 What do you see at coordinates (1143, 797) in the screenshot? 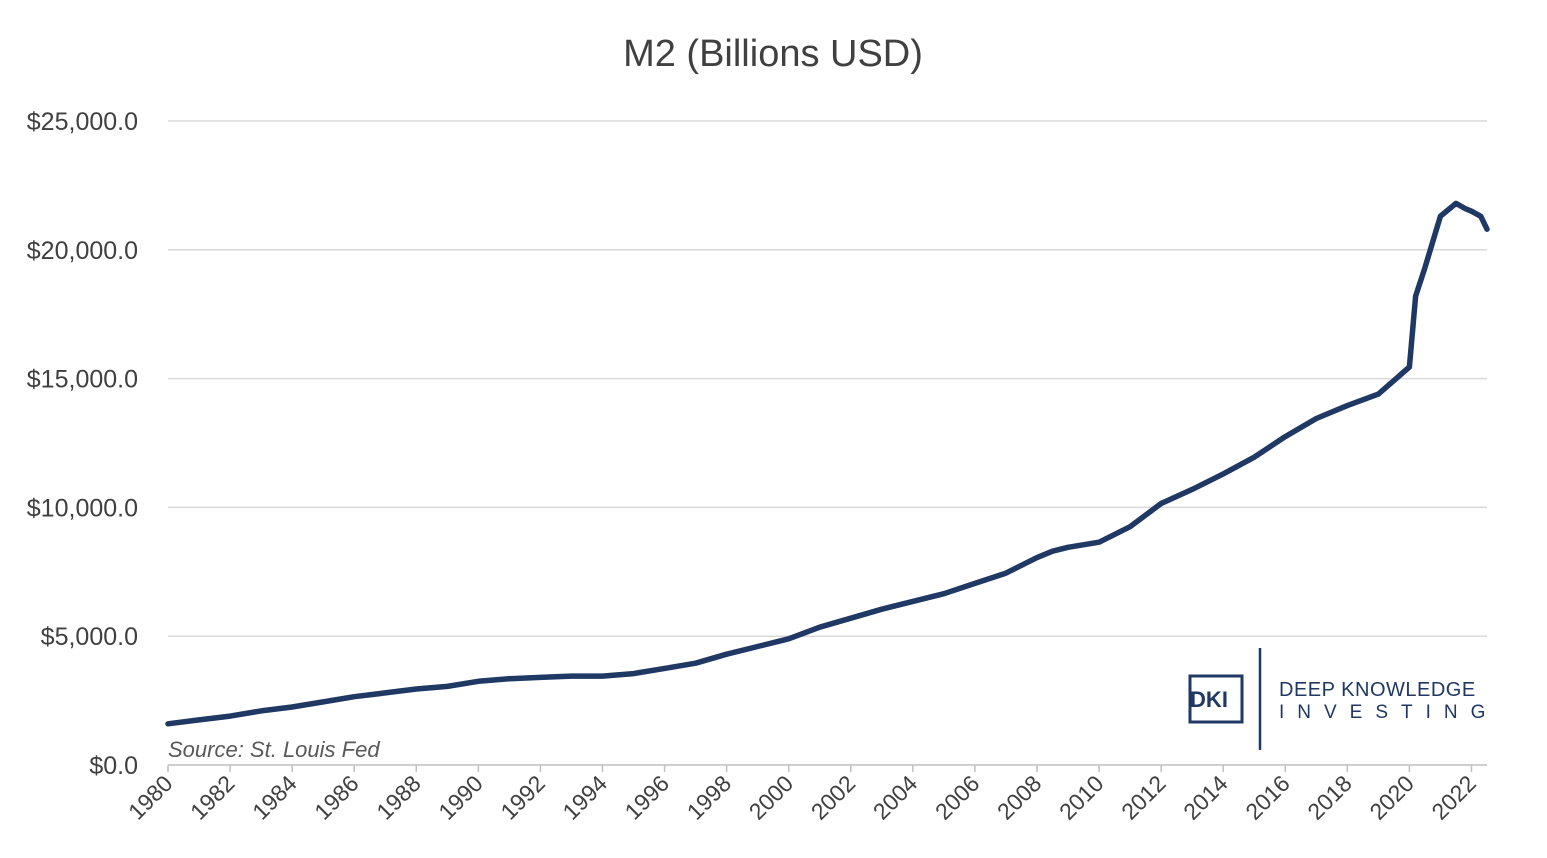
I see `x-tick-label: 2012` at bounding box center [1143, 797].